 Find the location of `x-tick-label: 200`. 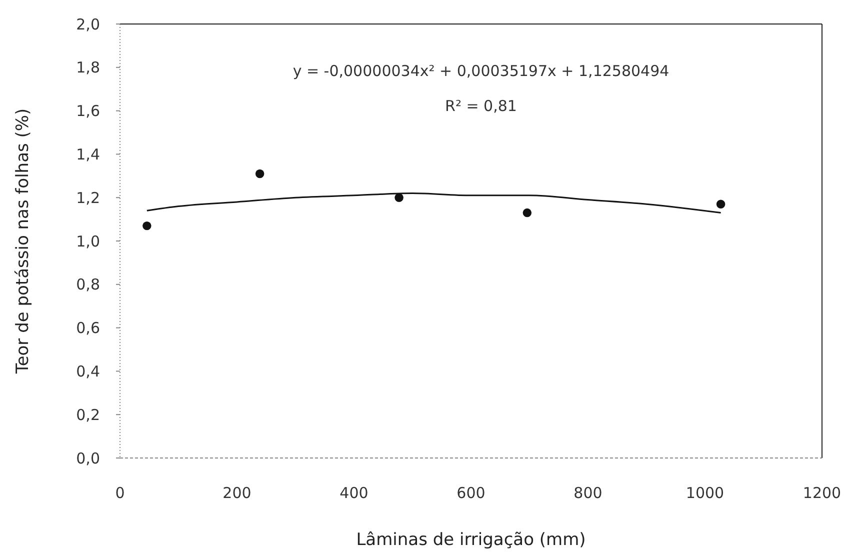

x-tick-label: 200 is located at coordinates (237, 493).